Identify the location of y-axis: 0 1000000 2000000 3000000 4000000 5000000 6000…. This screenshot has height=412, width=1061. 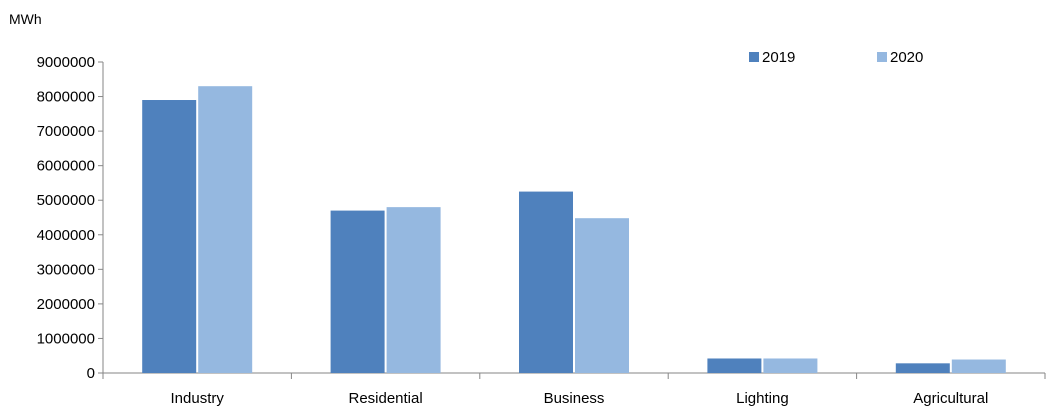
(70, 218).